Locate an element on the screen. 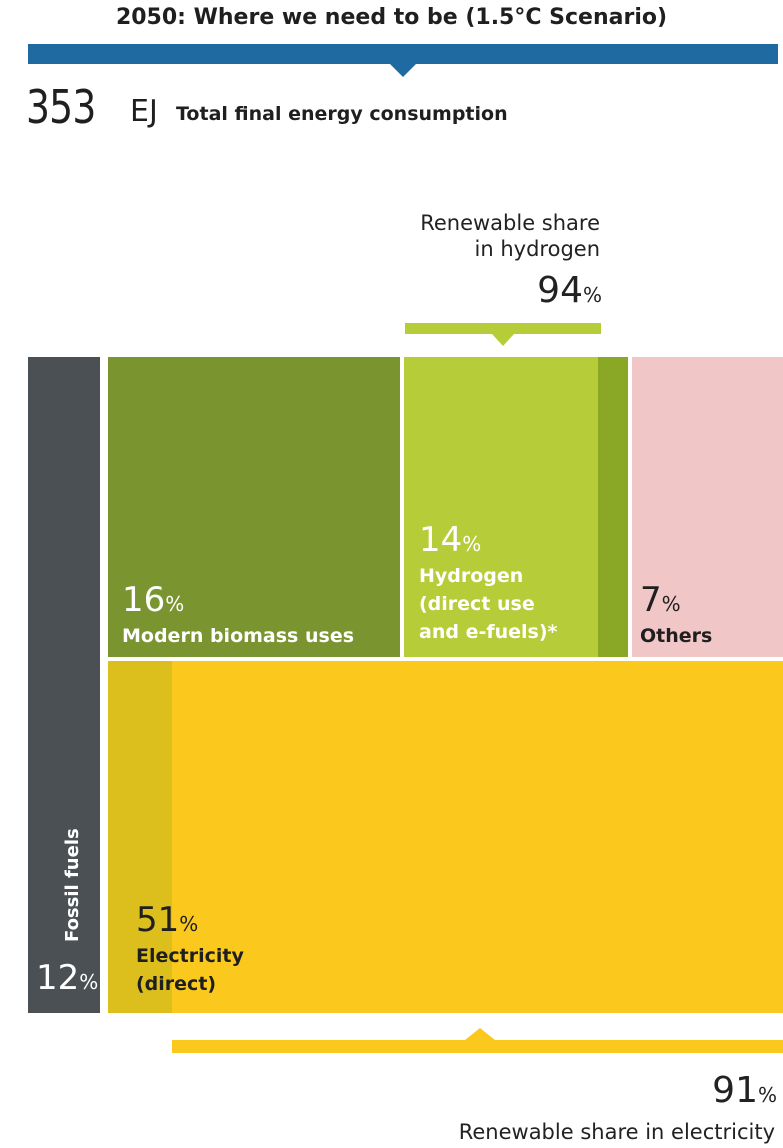 This screenshot has height=1148, width=783. electricity-pct-unit: % is located at coordinates (189, 924).